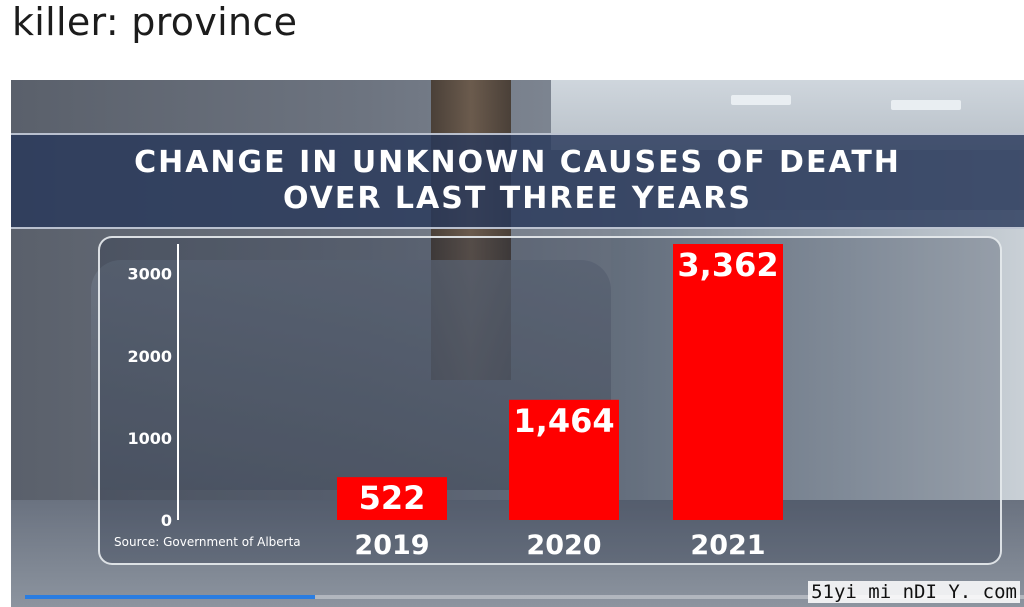  Describe the element at coordinates (564, 459) in the screenshot. I see `bar-2020` at that location.